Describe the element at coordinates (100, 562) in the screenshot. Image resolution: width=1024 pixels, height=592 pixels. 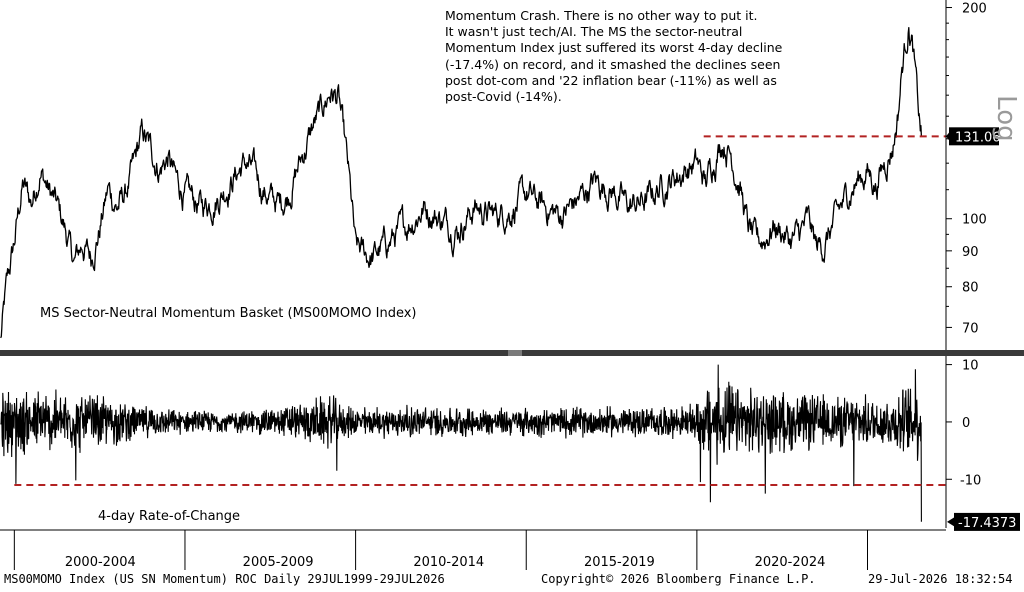
I see `x-period-label: 2000-2004` at that location.